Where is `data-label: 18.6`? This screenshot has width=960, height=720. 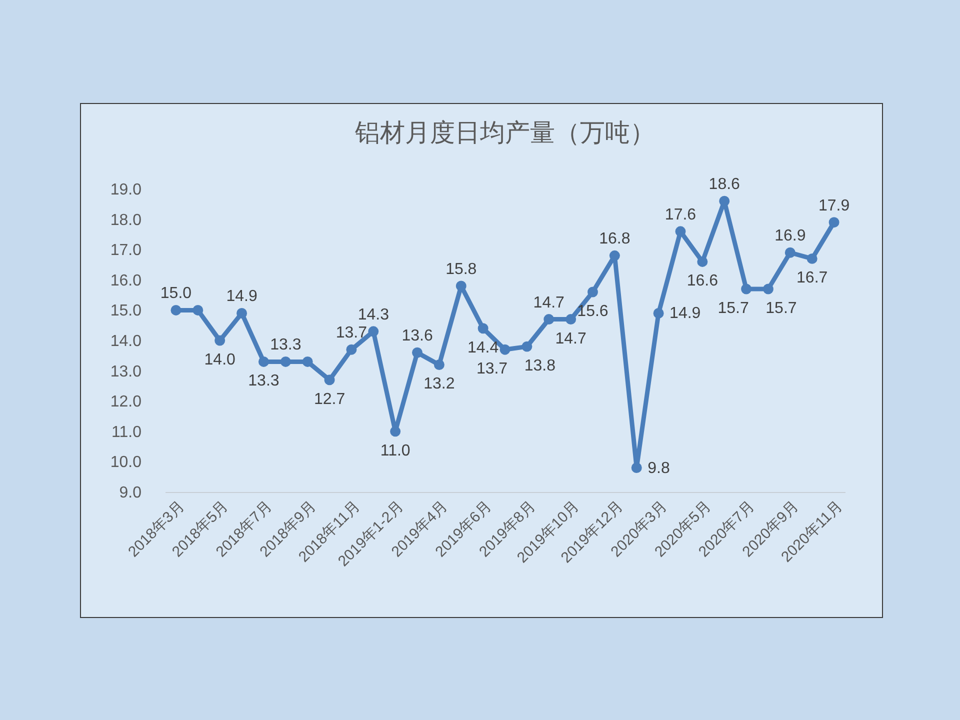 data-label: 18.6 is located at coordinates (724, 185).